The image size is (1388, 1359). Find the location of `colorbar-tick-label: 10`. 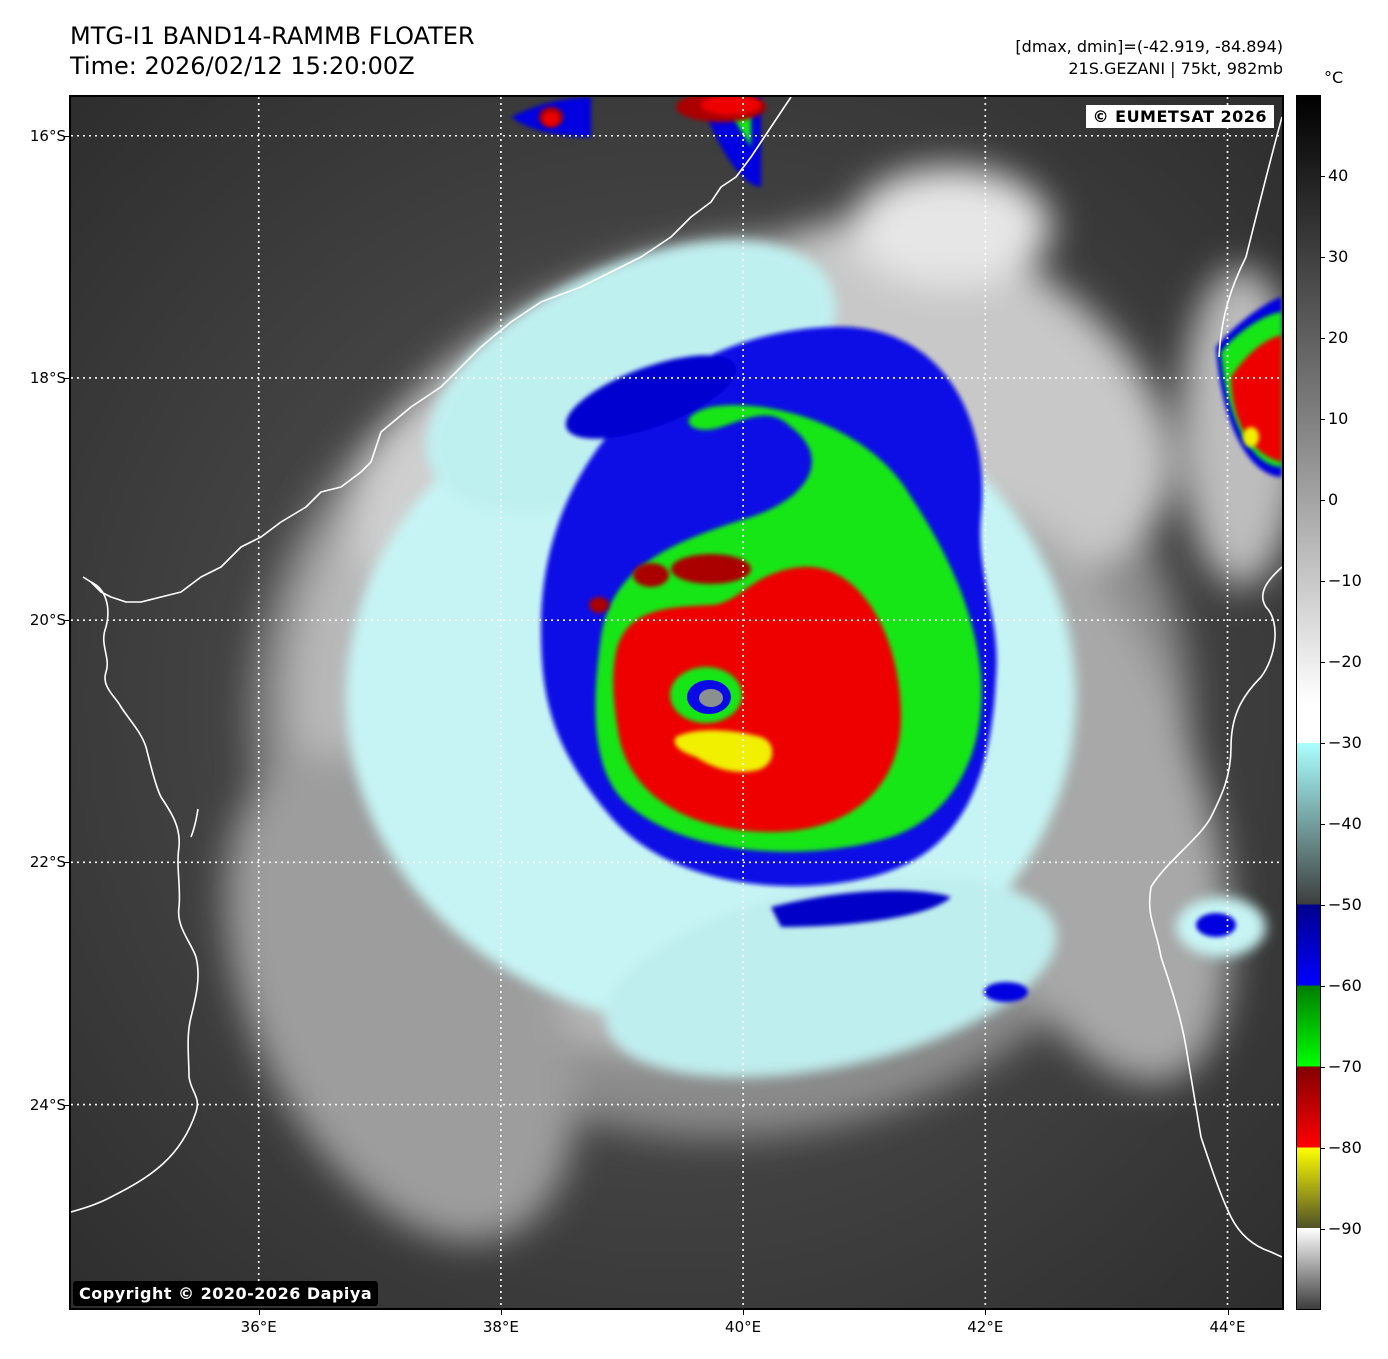

colorbar-tick-label: 10 is located at coordinates (1338, 418).